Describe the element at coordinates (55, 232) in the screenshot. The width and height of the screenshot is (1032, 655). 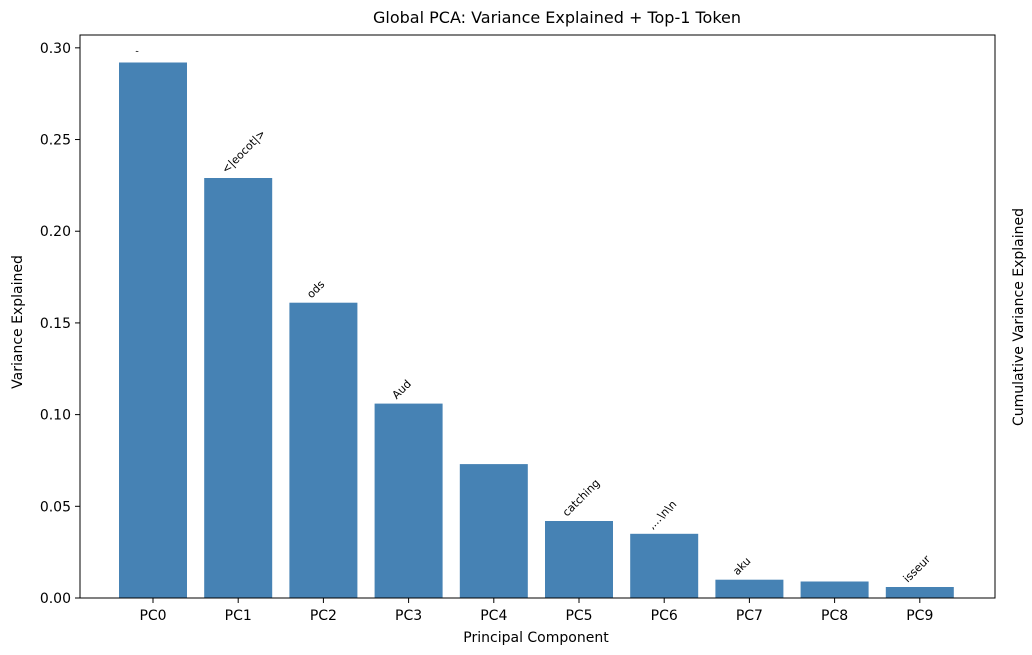
I see `y-tick-label: 0.20` at that location.